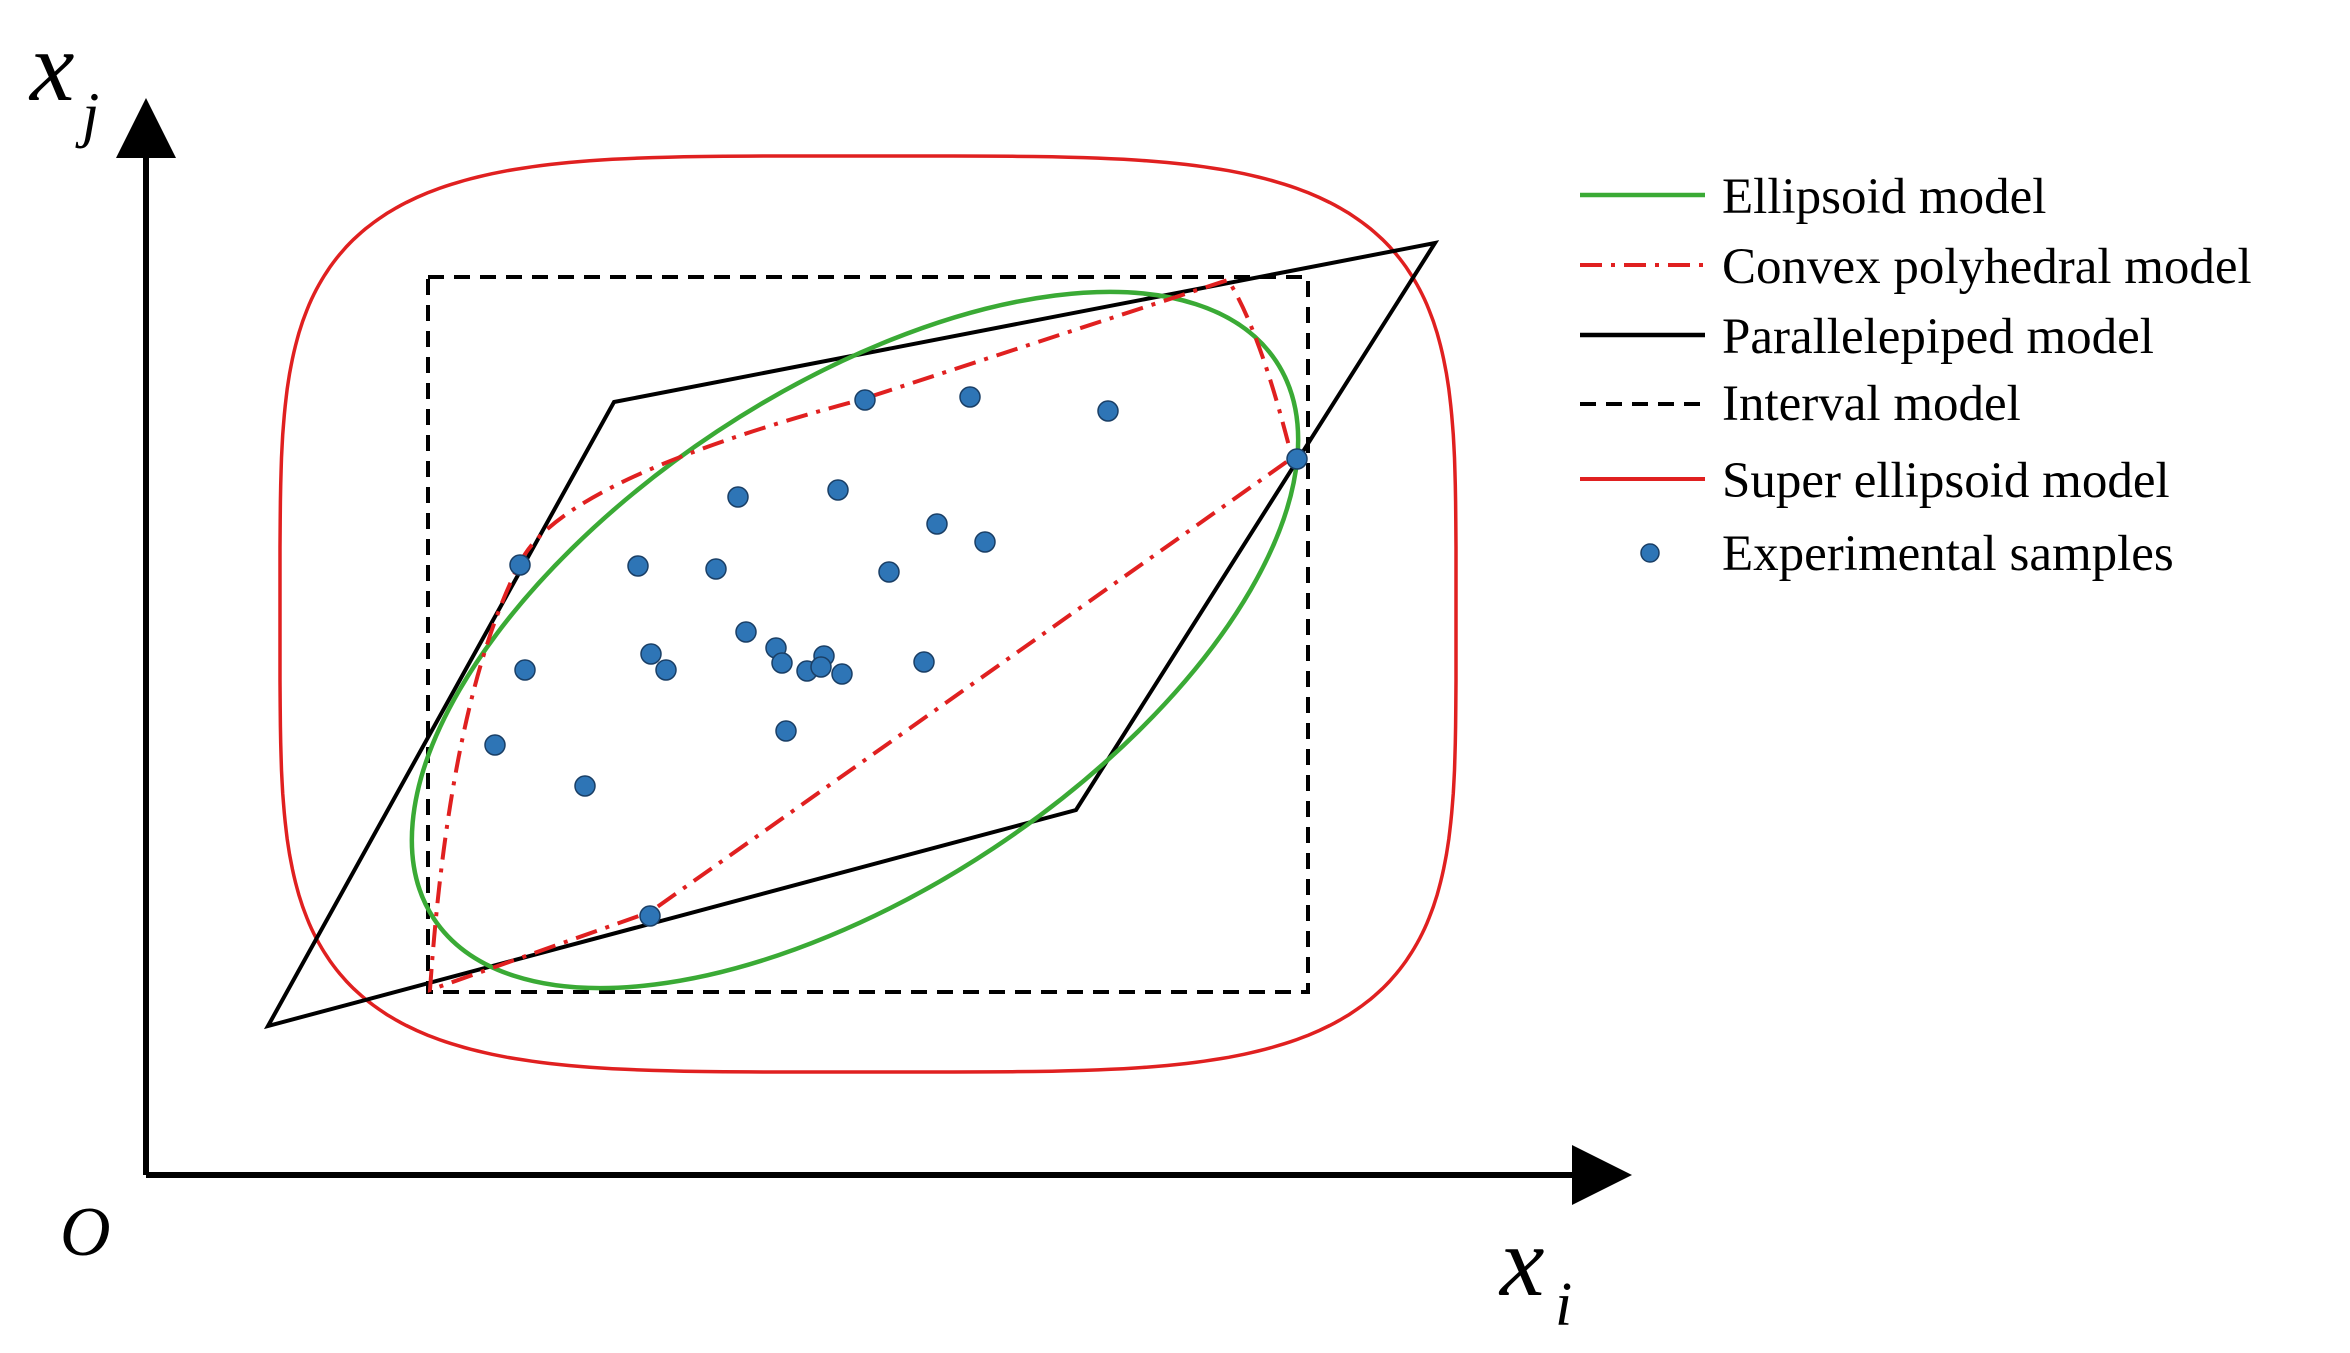 The height and width of the screenshot is (1353, 2350). I want to click on origin-label: O, so click(85, 1232).